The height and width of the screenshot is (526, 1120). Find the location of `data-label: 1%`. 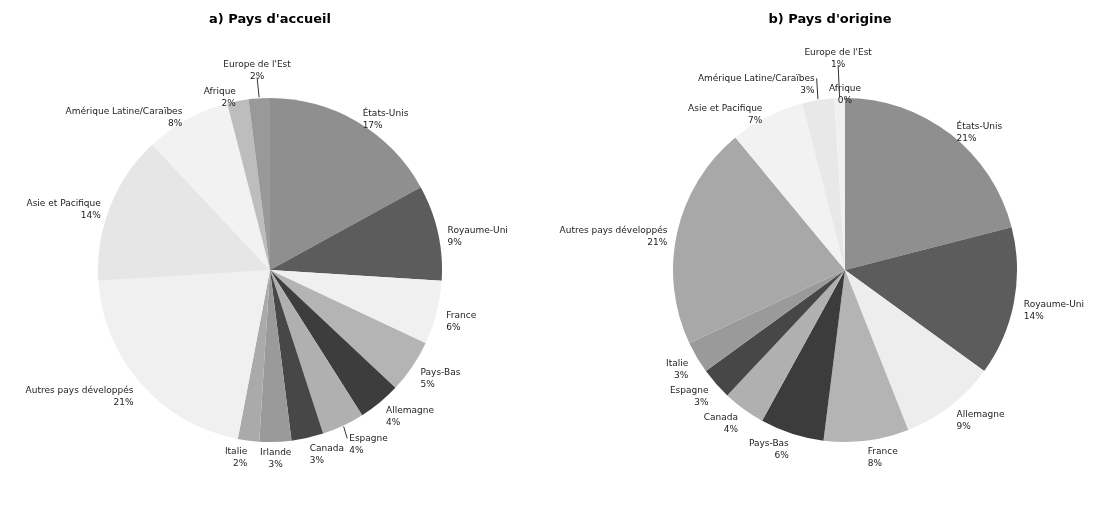

data-label: 1% is located at coordinates (838, 64).